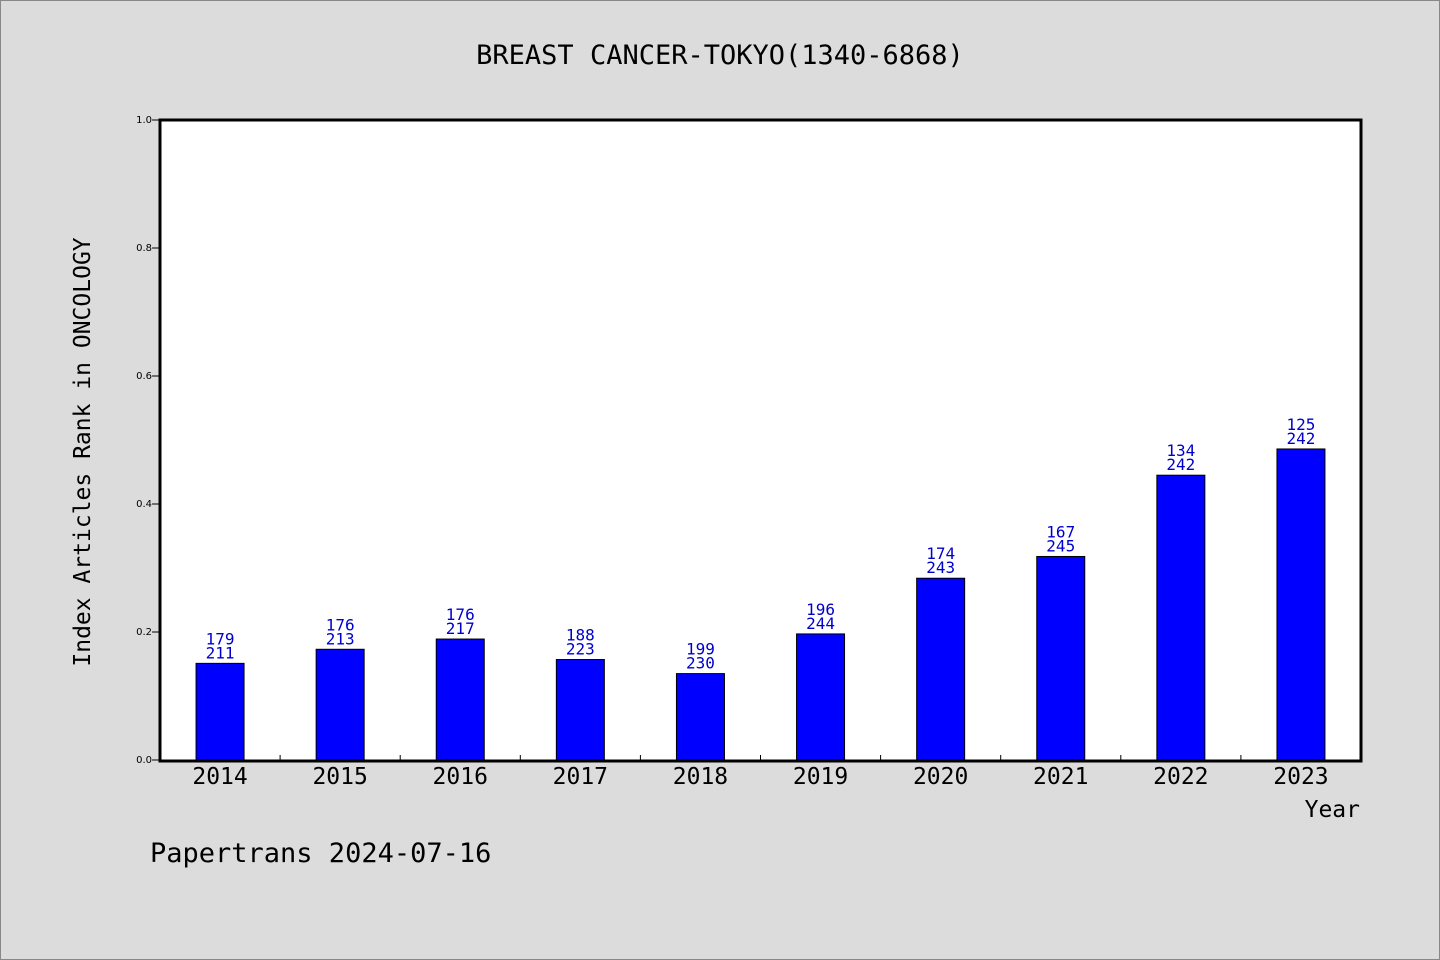 The height and width of the screenshot is (960, 1440). Describe the element at coordinates (580, 777) in the screenshot. I see `x-tick-label: 2017` at that location.